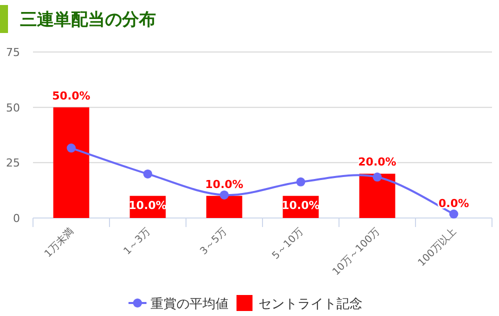  What do you see at coordinates (189, 304) in the screenshot?
I see `legend-label: 重賞の平均値` at bounding box center [189, 304].